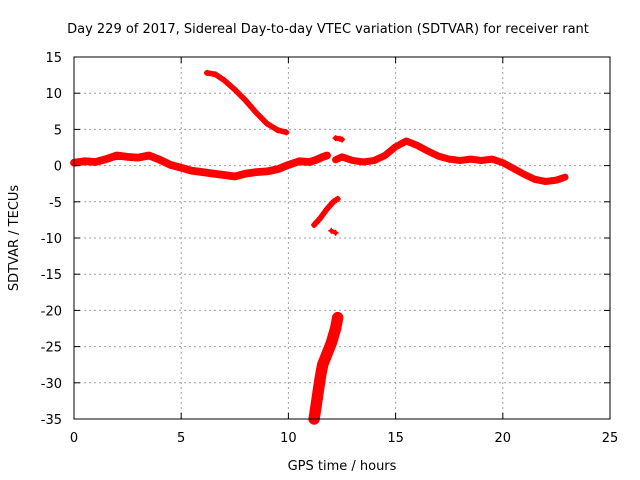 Image resolution: width=640 pixels, height=480 pixels. What do you see at coordinates (503, 438) in the screenshot?
I see `x-tick-label: 20` at bounding box center [503, 438].